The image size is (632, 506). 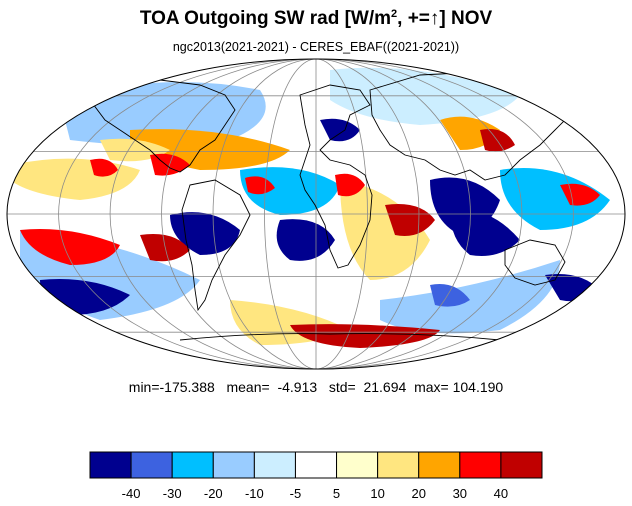 I want to click on colorbar-tick-label: -40, so click(x=131, y=493).